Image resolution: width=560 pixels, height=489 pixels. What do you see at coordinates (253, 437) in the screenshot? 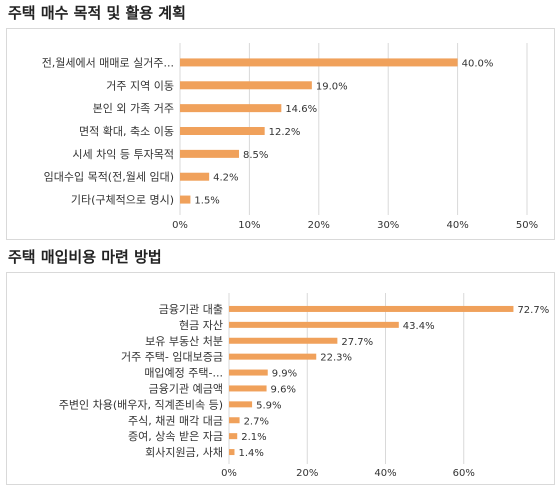
I see `chart-2-value-label: 2.1%` at bounding box center [253, 437].